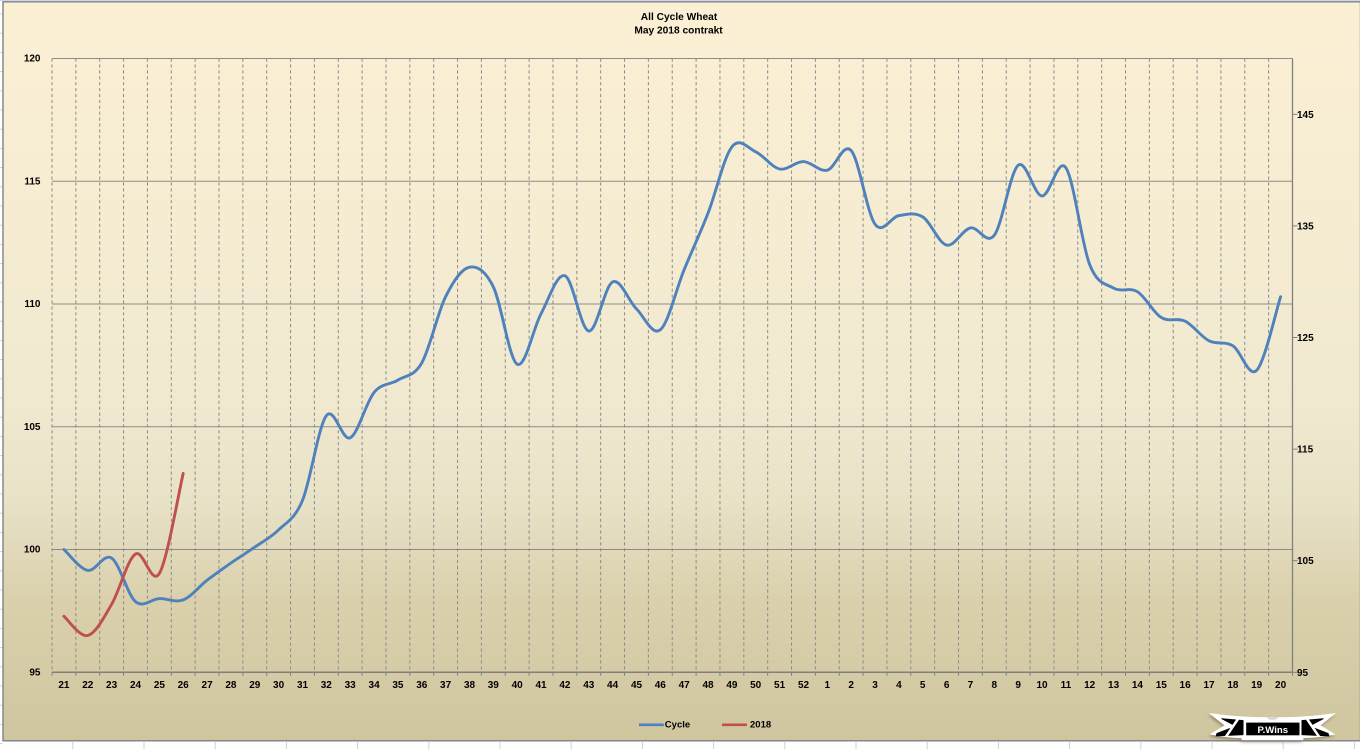 This screenshot has width=1360, height=749. Describe the element at coordinates (679, 17) in the screenshot. I see `svg-text: All Cycle Wheat` at that location.